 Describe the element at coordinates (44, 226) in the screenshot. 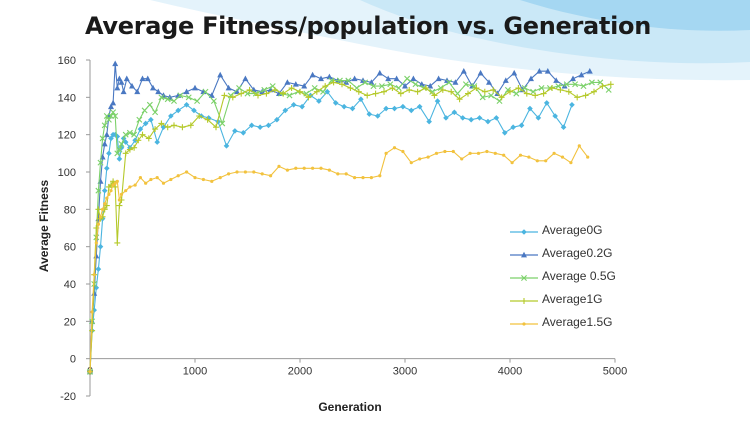

I see `y-axis-label: Average Fitness` at that location.